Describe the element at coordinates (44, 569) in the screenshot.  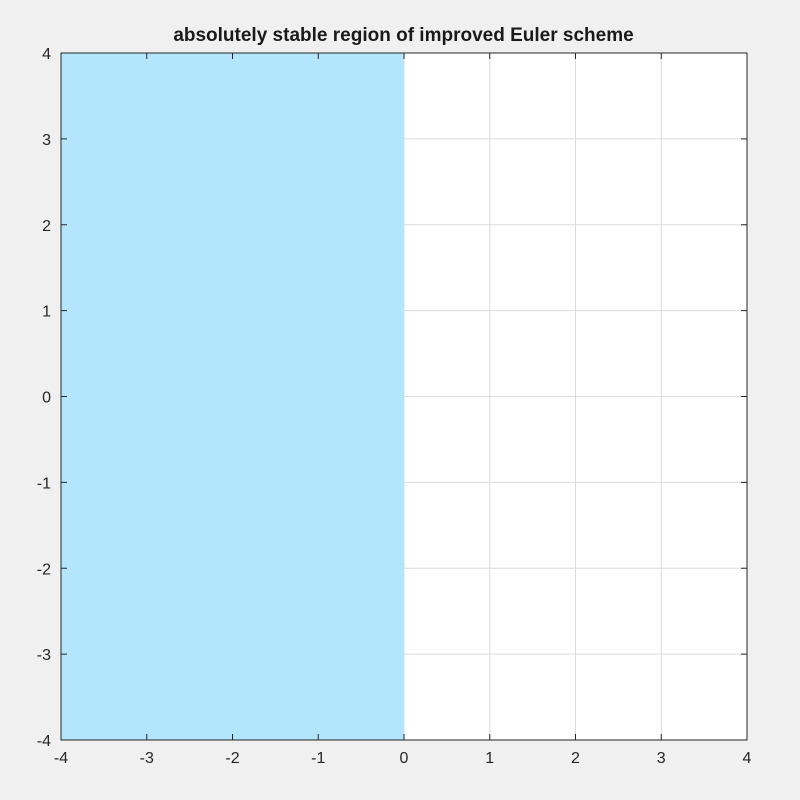
I see `y-tick-label: -2` at that location.